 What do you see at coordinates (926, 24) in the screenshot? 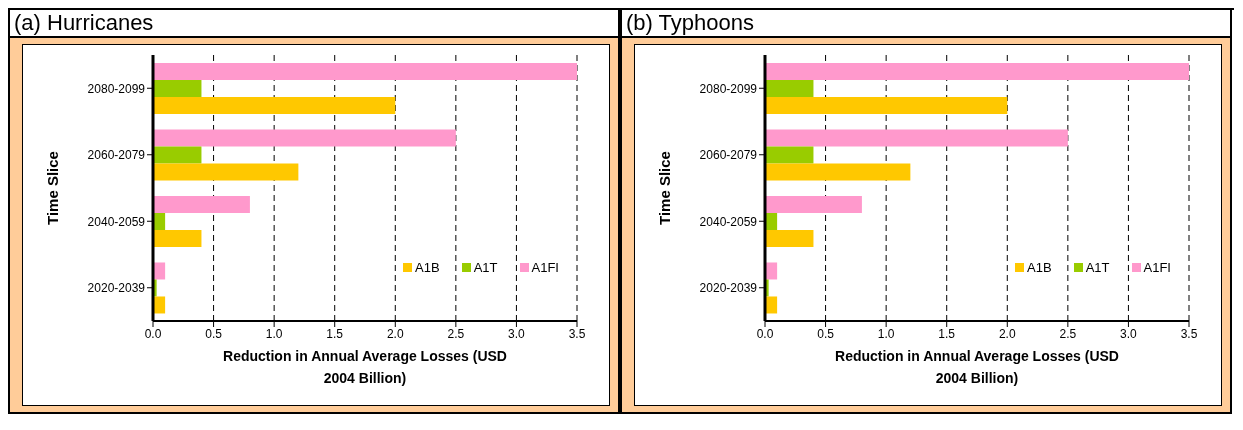
I see `chart-title: (b) Typhoons` at bounding box center [926, 24].